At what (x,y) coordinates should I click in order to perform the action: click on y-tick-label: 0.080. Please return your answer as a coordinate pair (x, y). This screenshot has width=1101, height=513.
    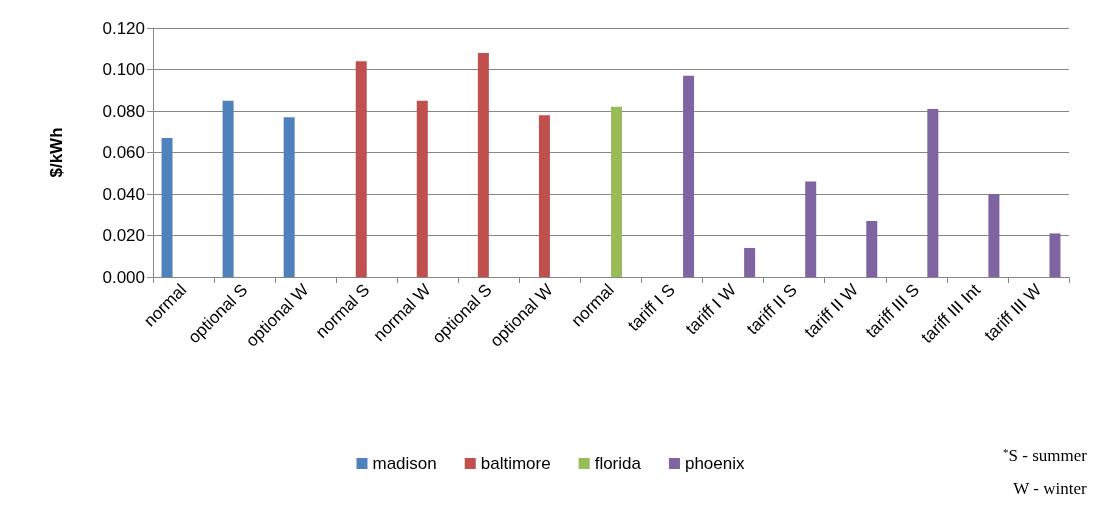
    Looking at the image, I should click on (123, 111).